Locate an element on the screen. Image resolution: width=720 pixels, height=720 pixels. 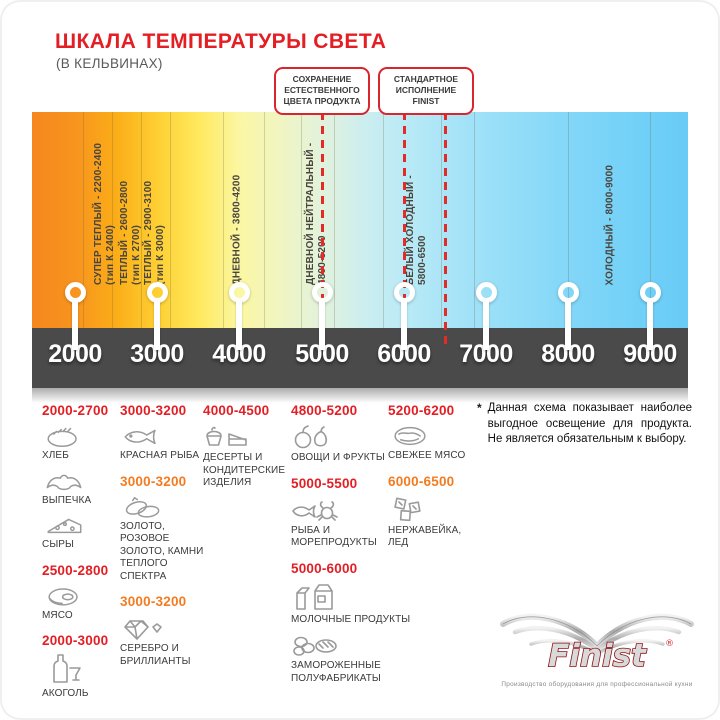
food-item-label: ДЕСЕРТЫ И КОНДИТЕРСКИЕ ИЗДЕЛИЯ is located at coordinates (244, 470).